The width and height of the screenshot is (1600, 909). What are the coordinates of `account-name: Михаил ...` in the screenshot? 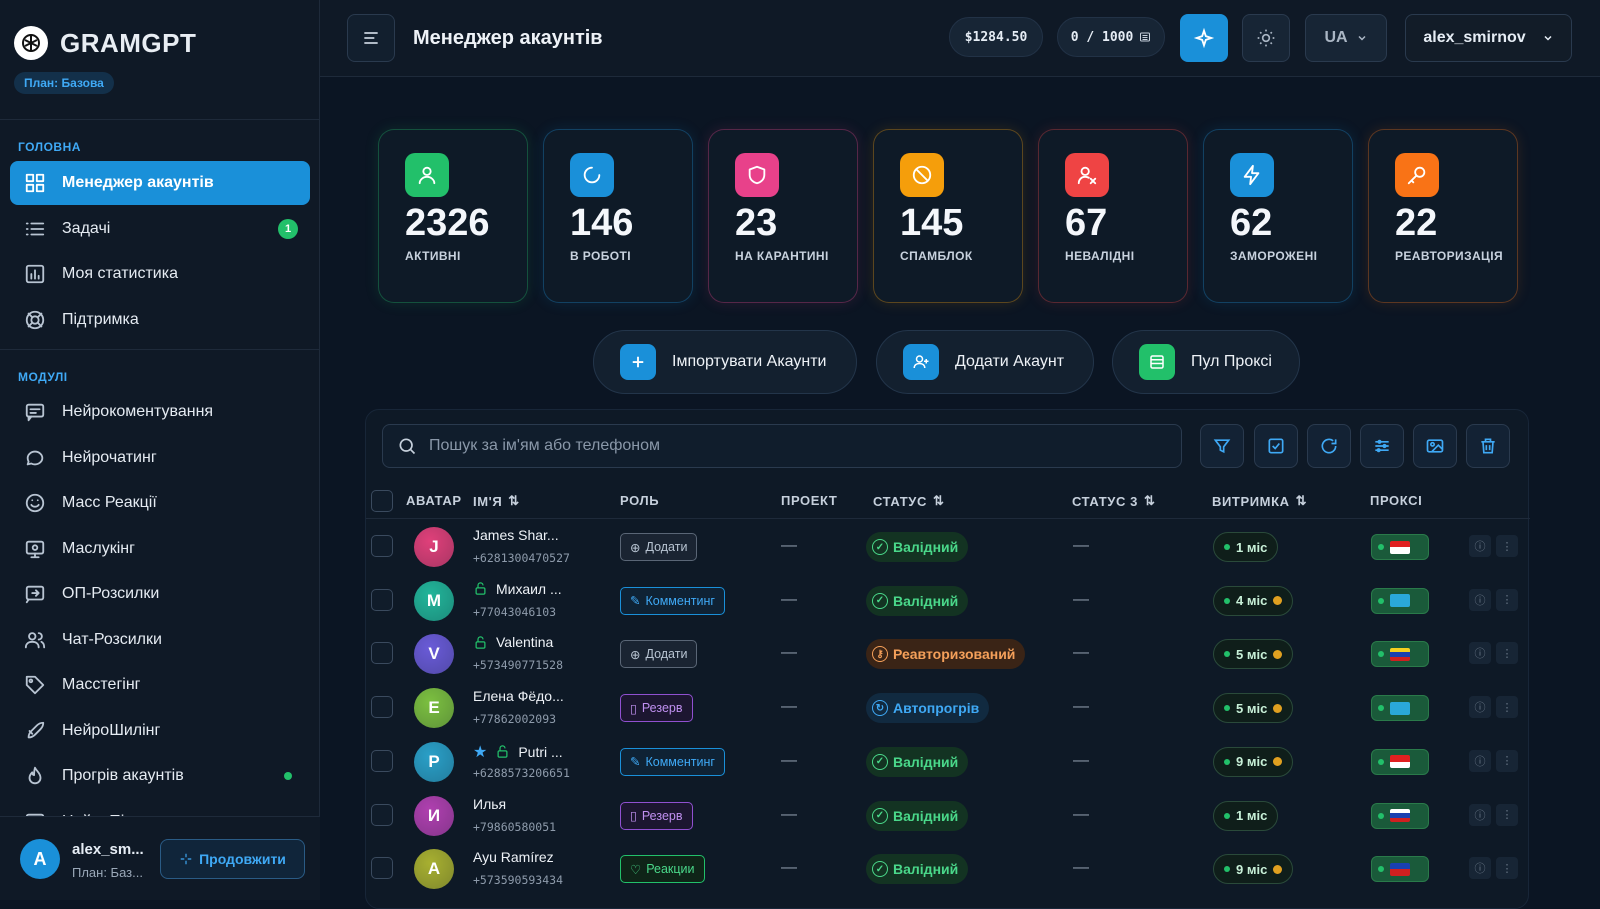 It's located at (517, 589).